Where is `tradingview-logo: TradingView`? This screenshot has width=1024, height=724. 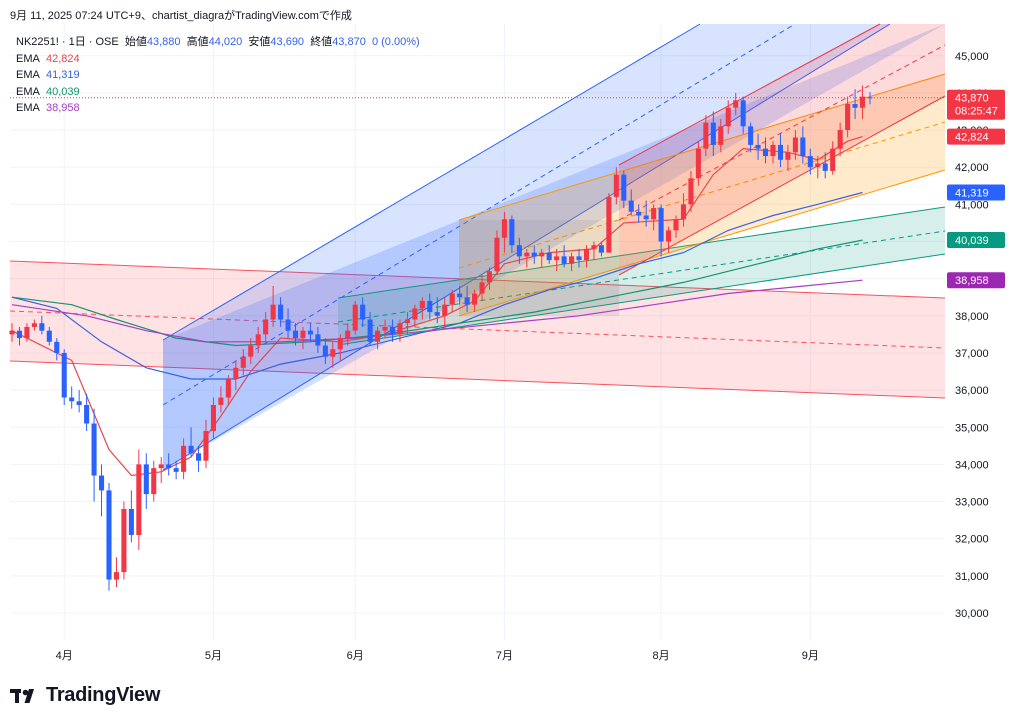
tradingview-logo: TradingView is located at coordinates (85, 695).